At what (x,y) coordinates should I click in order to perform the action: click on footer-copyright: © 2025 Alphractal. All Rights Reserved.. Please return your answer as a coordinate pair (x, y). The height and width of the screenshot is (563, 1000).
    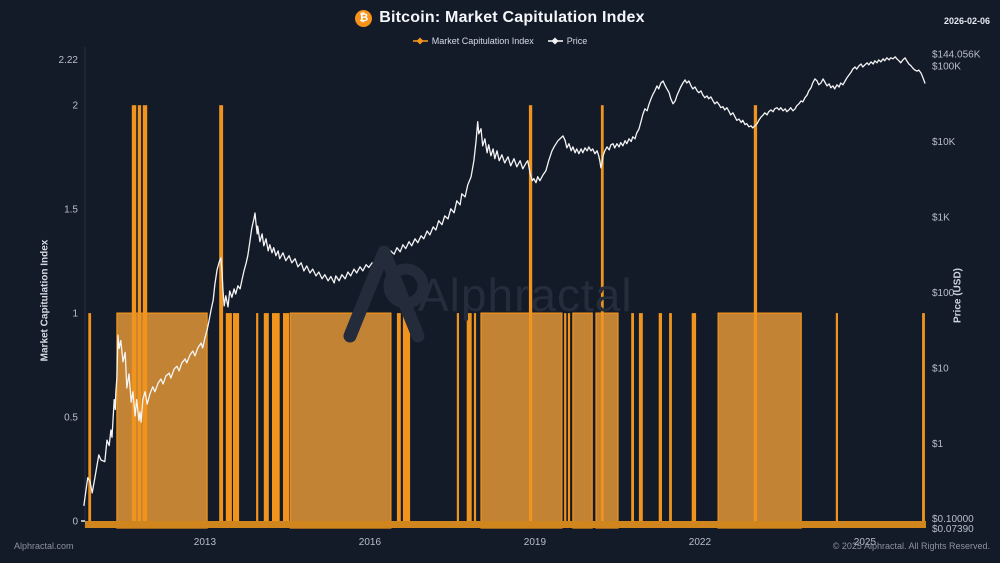
    Looking at the image, I should click on (911, 546).